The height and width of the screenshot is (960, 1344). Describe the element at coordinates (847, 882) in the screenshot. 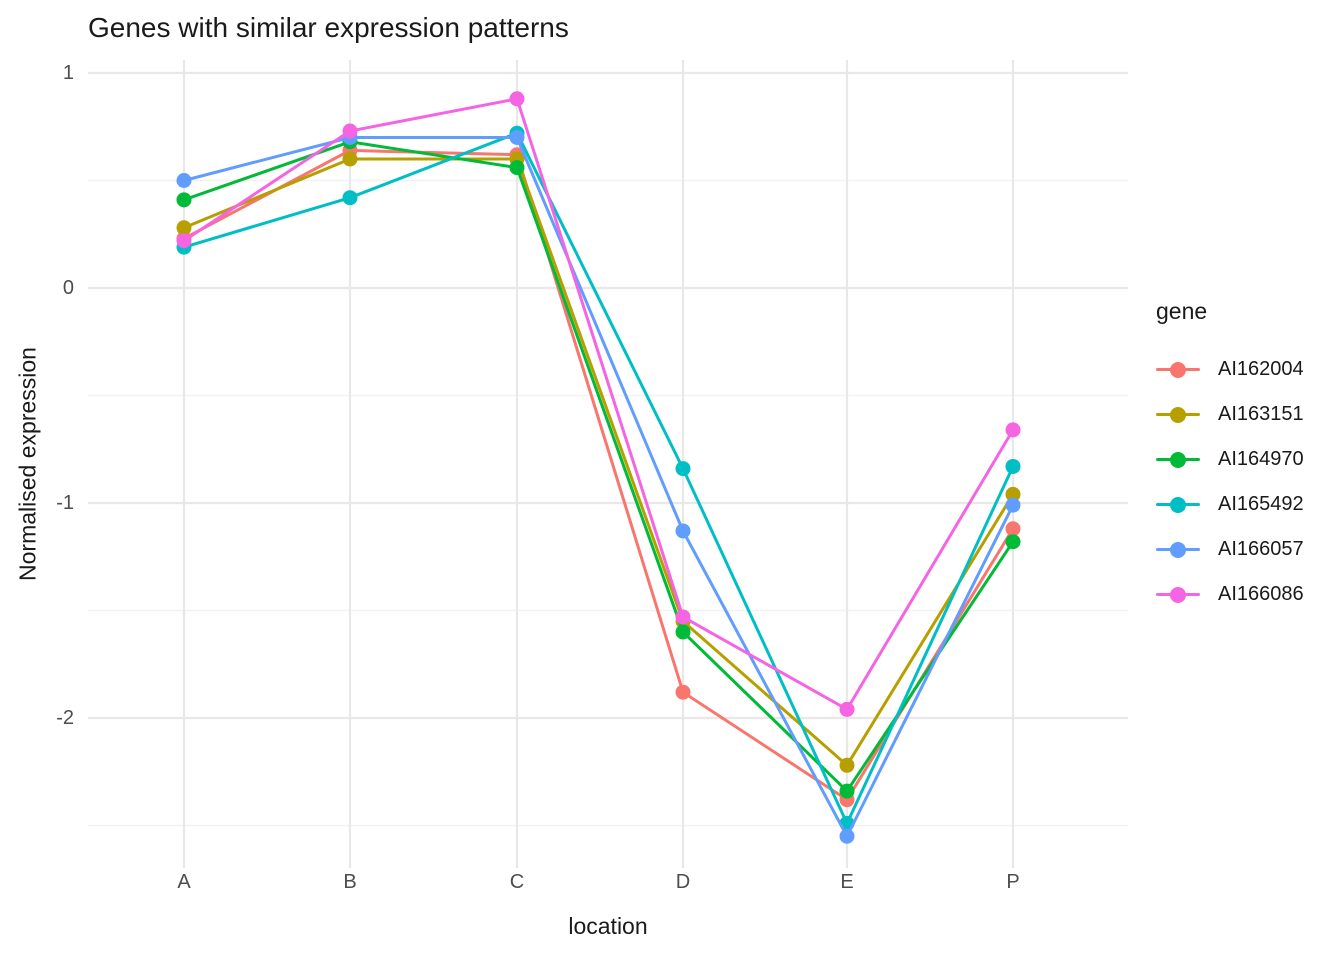

I see `x-tick-label-E: E` at that location.